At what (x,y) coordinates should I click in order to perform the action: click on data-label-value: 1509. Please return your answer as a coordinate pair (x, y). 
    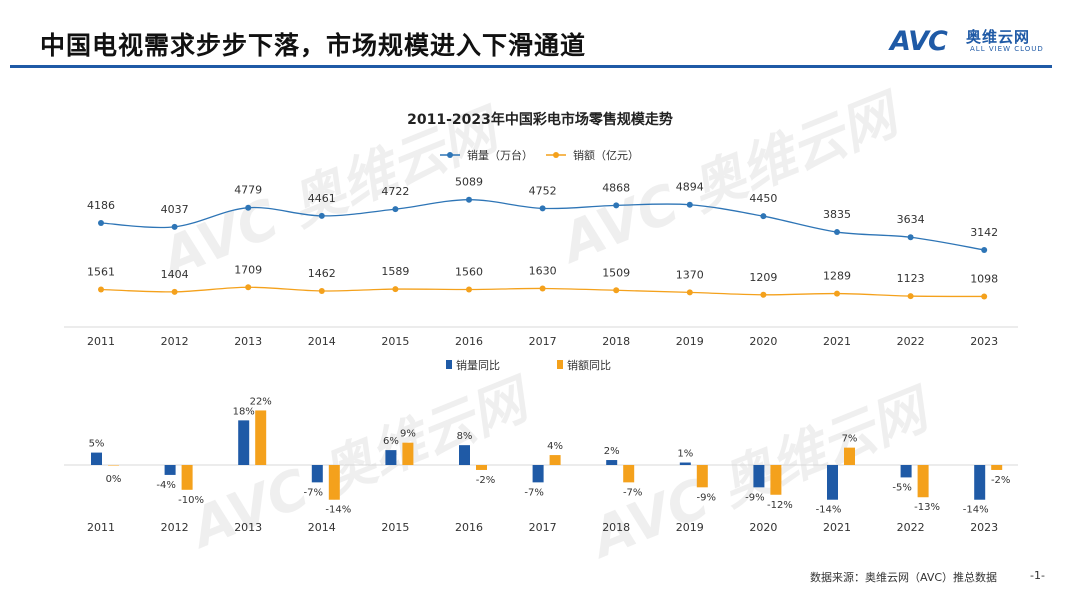
    Looking at the image, I should click on (616, 272).